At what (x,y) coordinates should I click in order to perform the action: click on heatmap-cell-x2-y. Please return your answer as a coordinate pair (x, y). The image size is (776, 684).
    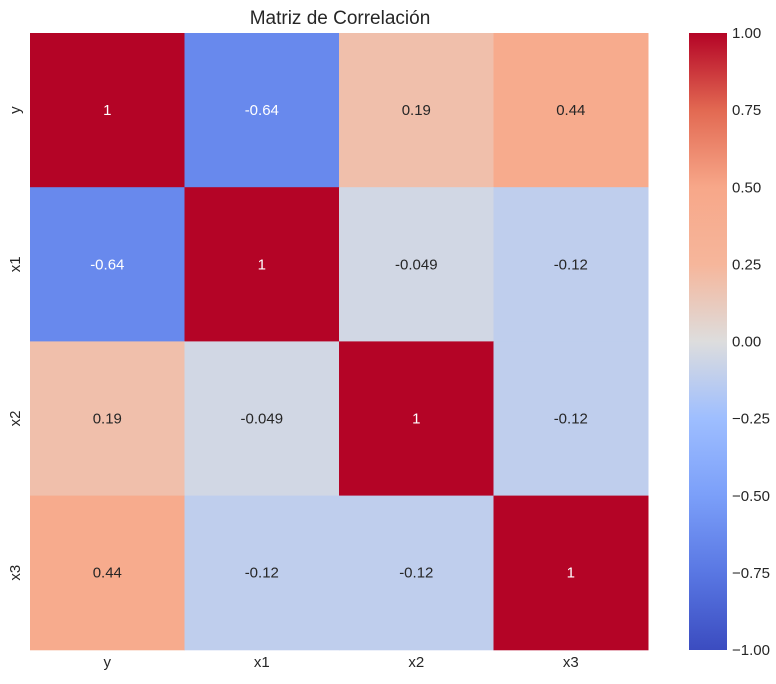
    Looking at the image, I should click on (107, 419).